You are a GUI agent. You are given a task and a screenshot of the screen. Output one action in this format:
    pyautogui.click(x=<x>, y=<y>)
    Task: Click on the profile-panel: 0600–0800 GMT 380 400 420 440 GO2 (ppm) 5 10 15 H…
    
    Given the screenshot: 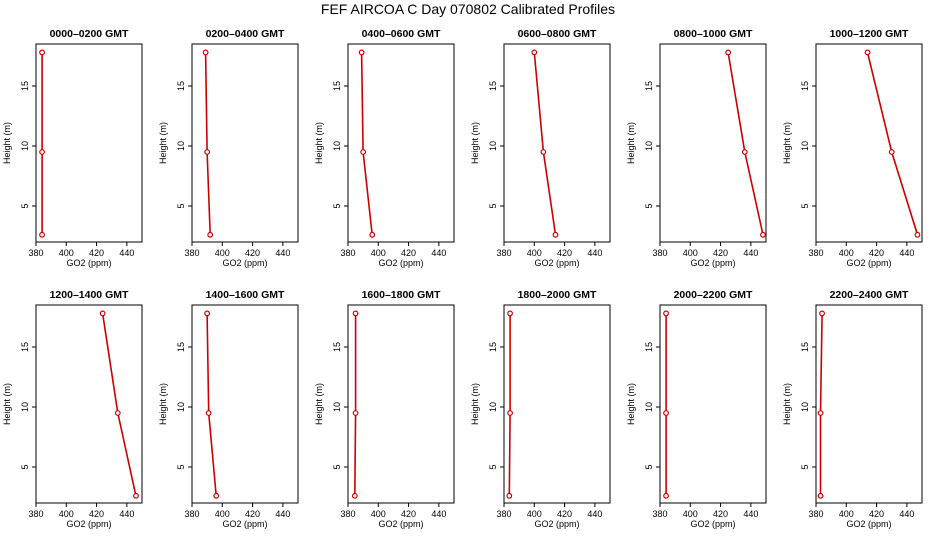 What is the action you would take?
    pyautogui.click(x=540, y=148)
    